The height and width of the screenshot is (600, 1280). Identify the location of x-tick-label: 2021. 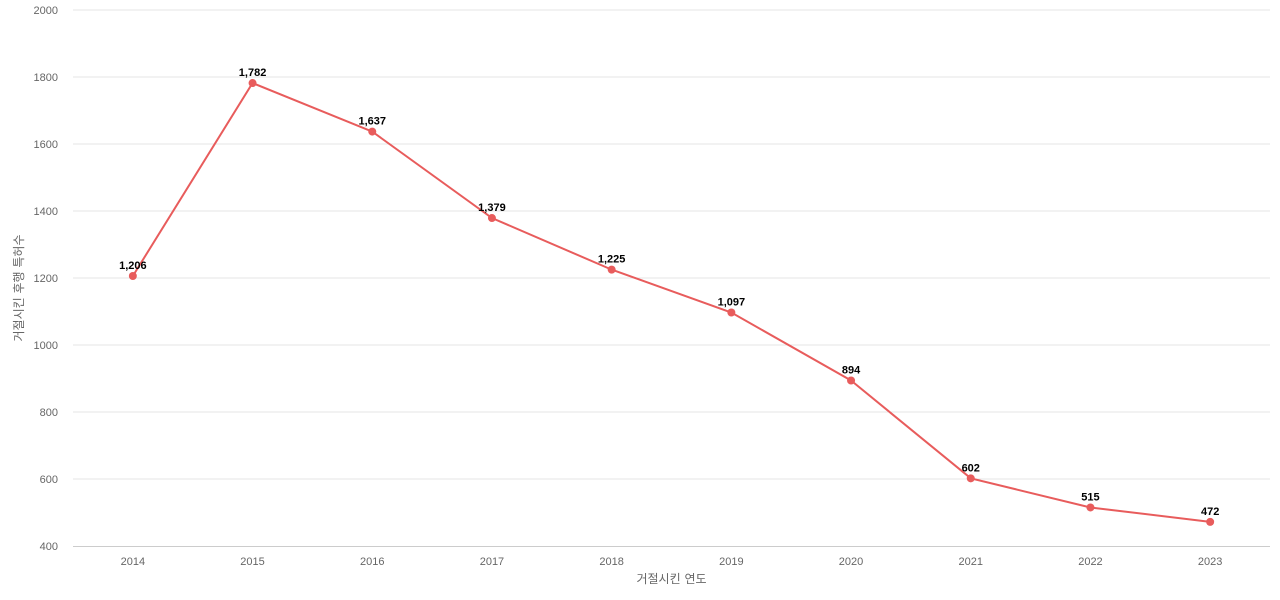
(971, 562).